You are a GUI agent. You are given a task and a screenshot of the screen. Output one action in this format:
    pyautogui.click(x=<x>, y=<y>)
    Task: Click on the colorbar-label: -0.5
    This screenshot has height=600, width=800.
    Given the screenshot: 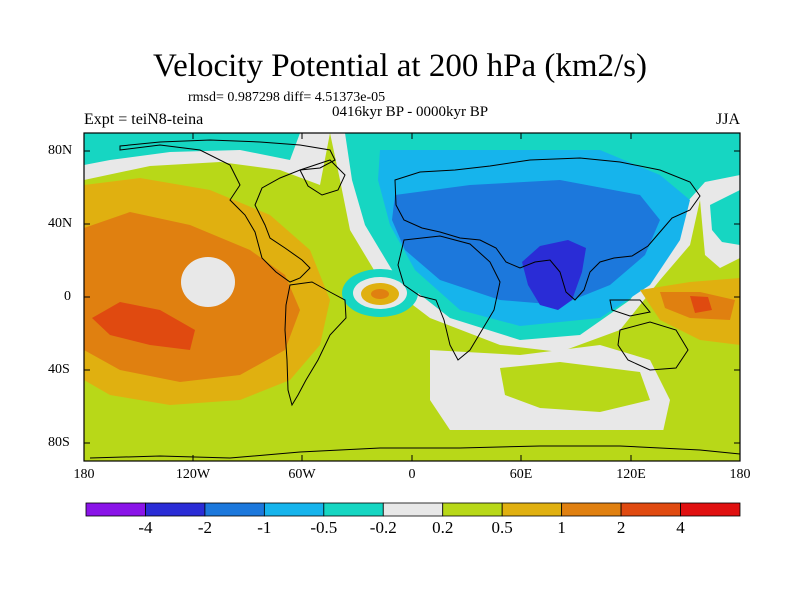 What is the action you would take?
    pyautogui.click(x=324, y=527)
    